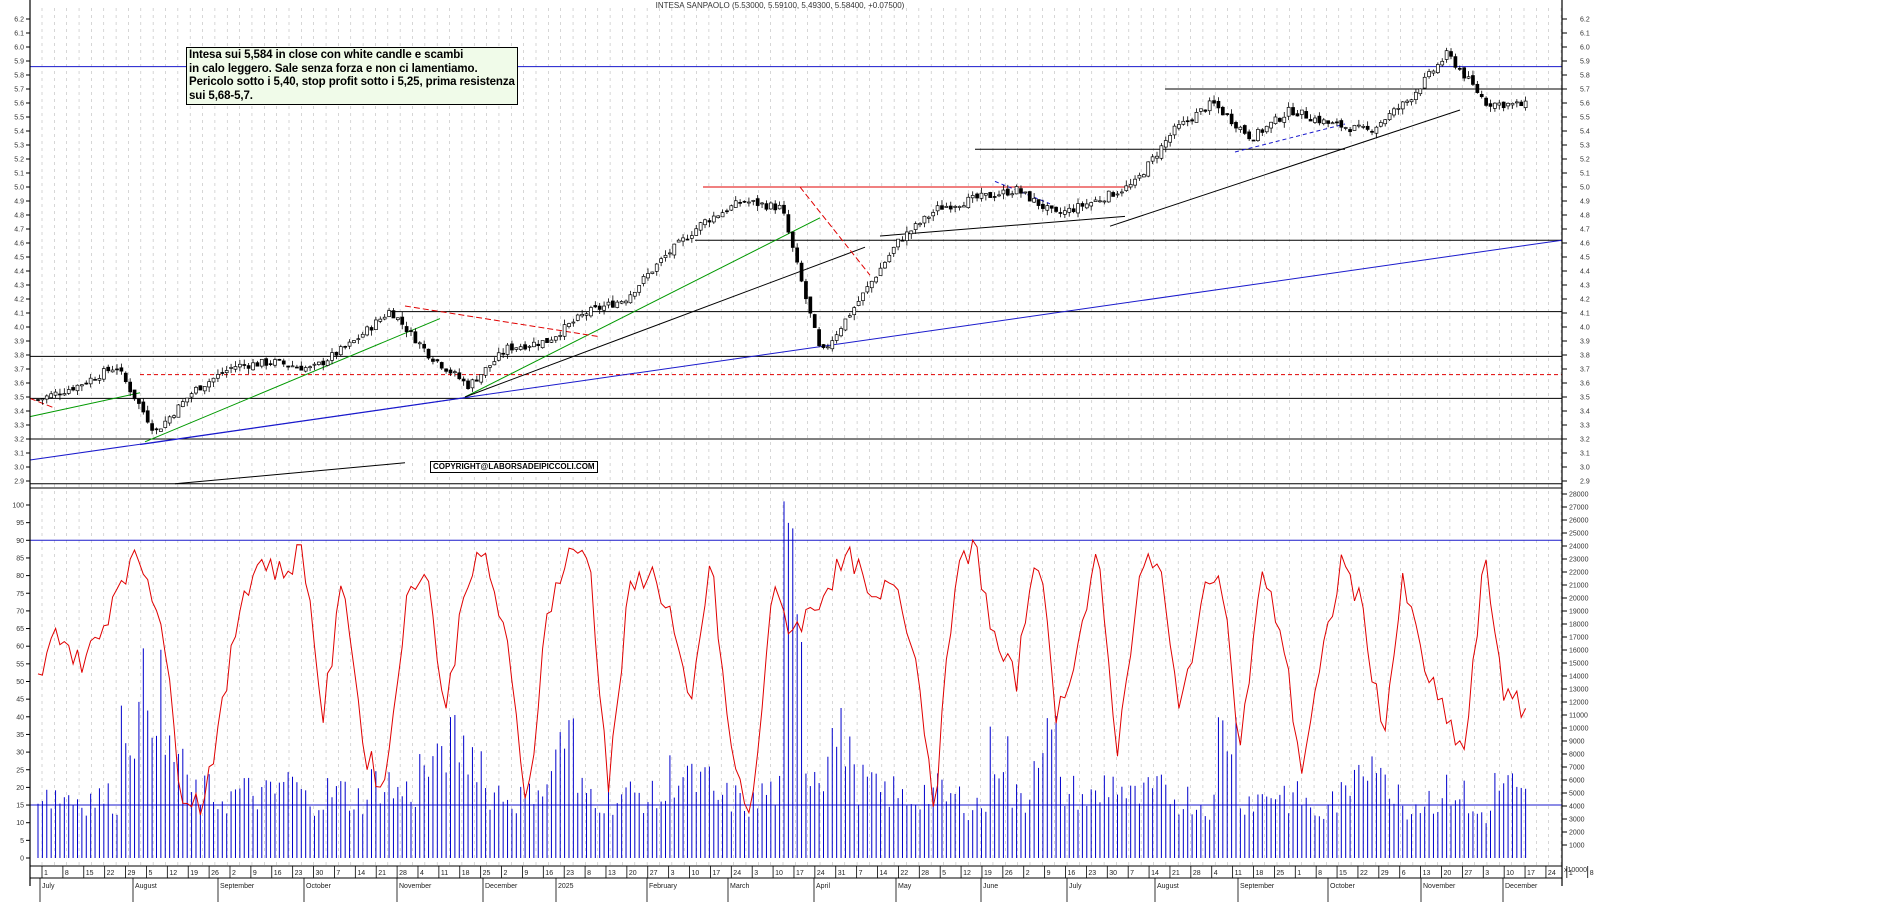 This screenshot has width=1890, height=902. I want to click on svg-text: 60, so click(20, 647).